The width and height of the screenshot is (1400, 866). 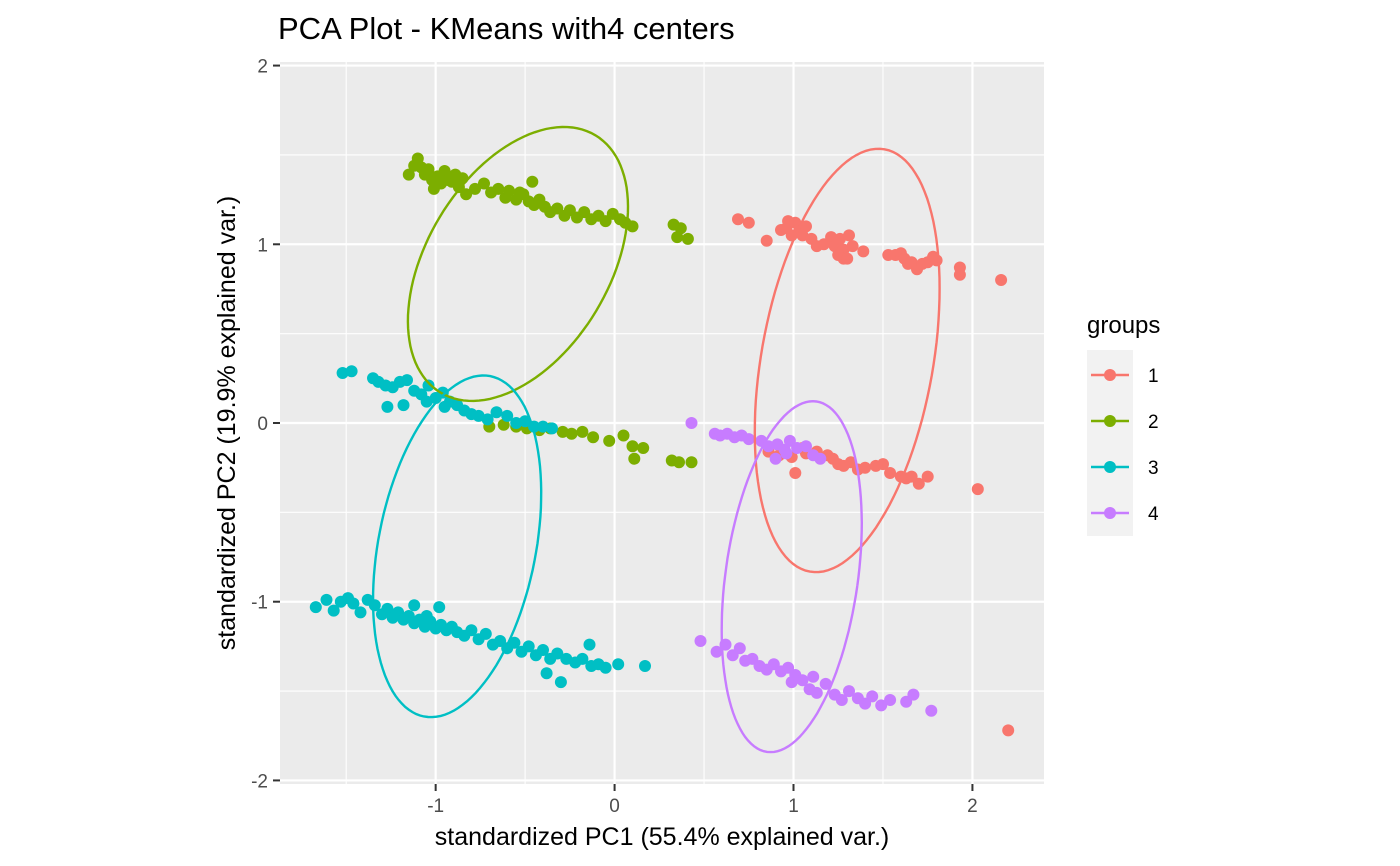 I want to click on series-2-points, so click(x=550, y=310).